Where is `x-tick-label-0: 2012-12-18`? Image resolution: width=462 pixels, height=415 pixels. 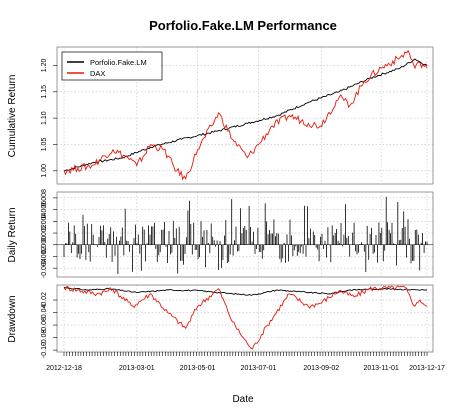
x-tick-label-0: 2012-12-18 is located at coordinates (64, 368).